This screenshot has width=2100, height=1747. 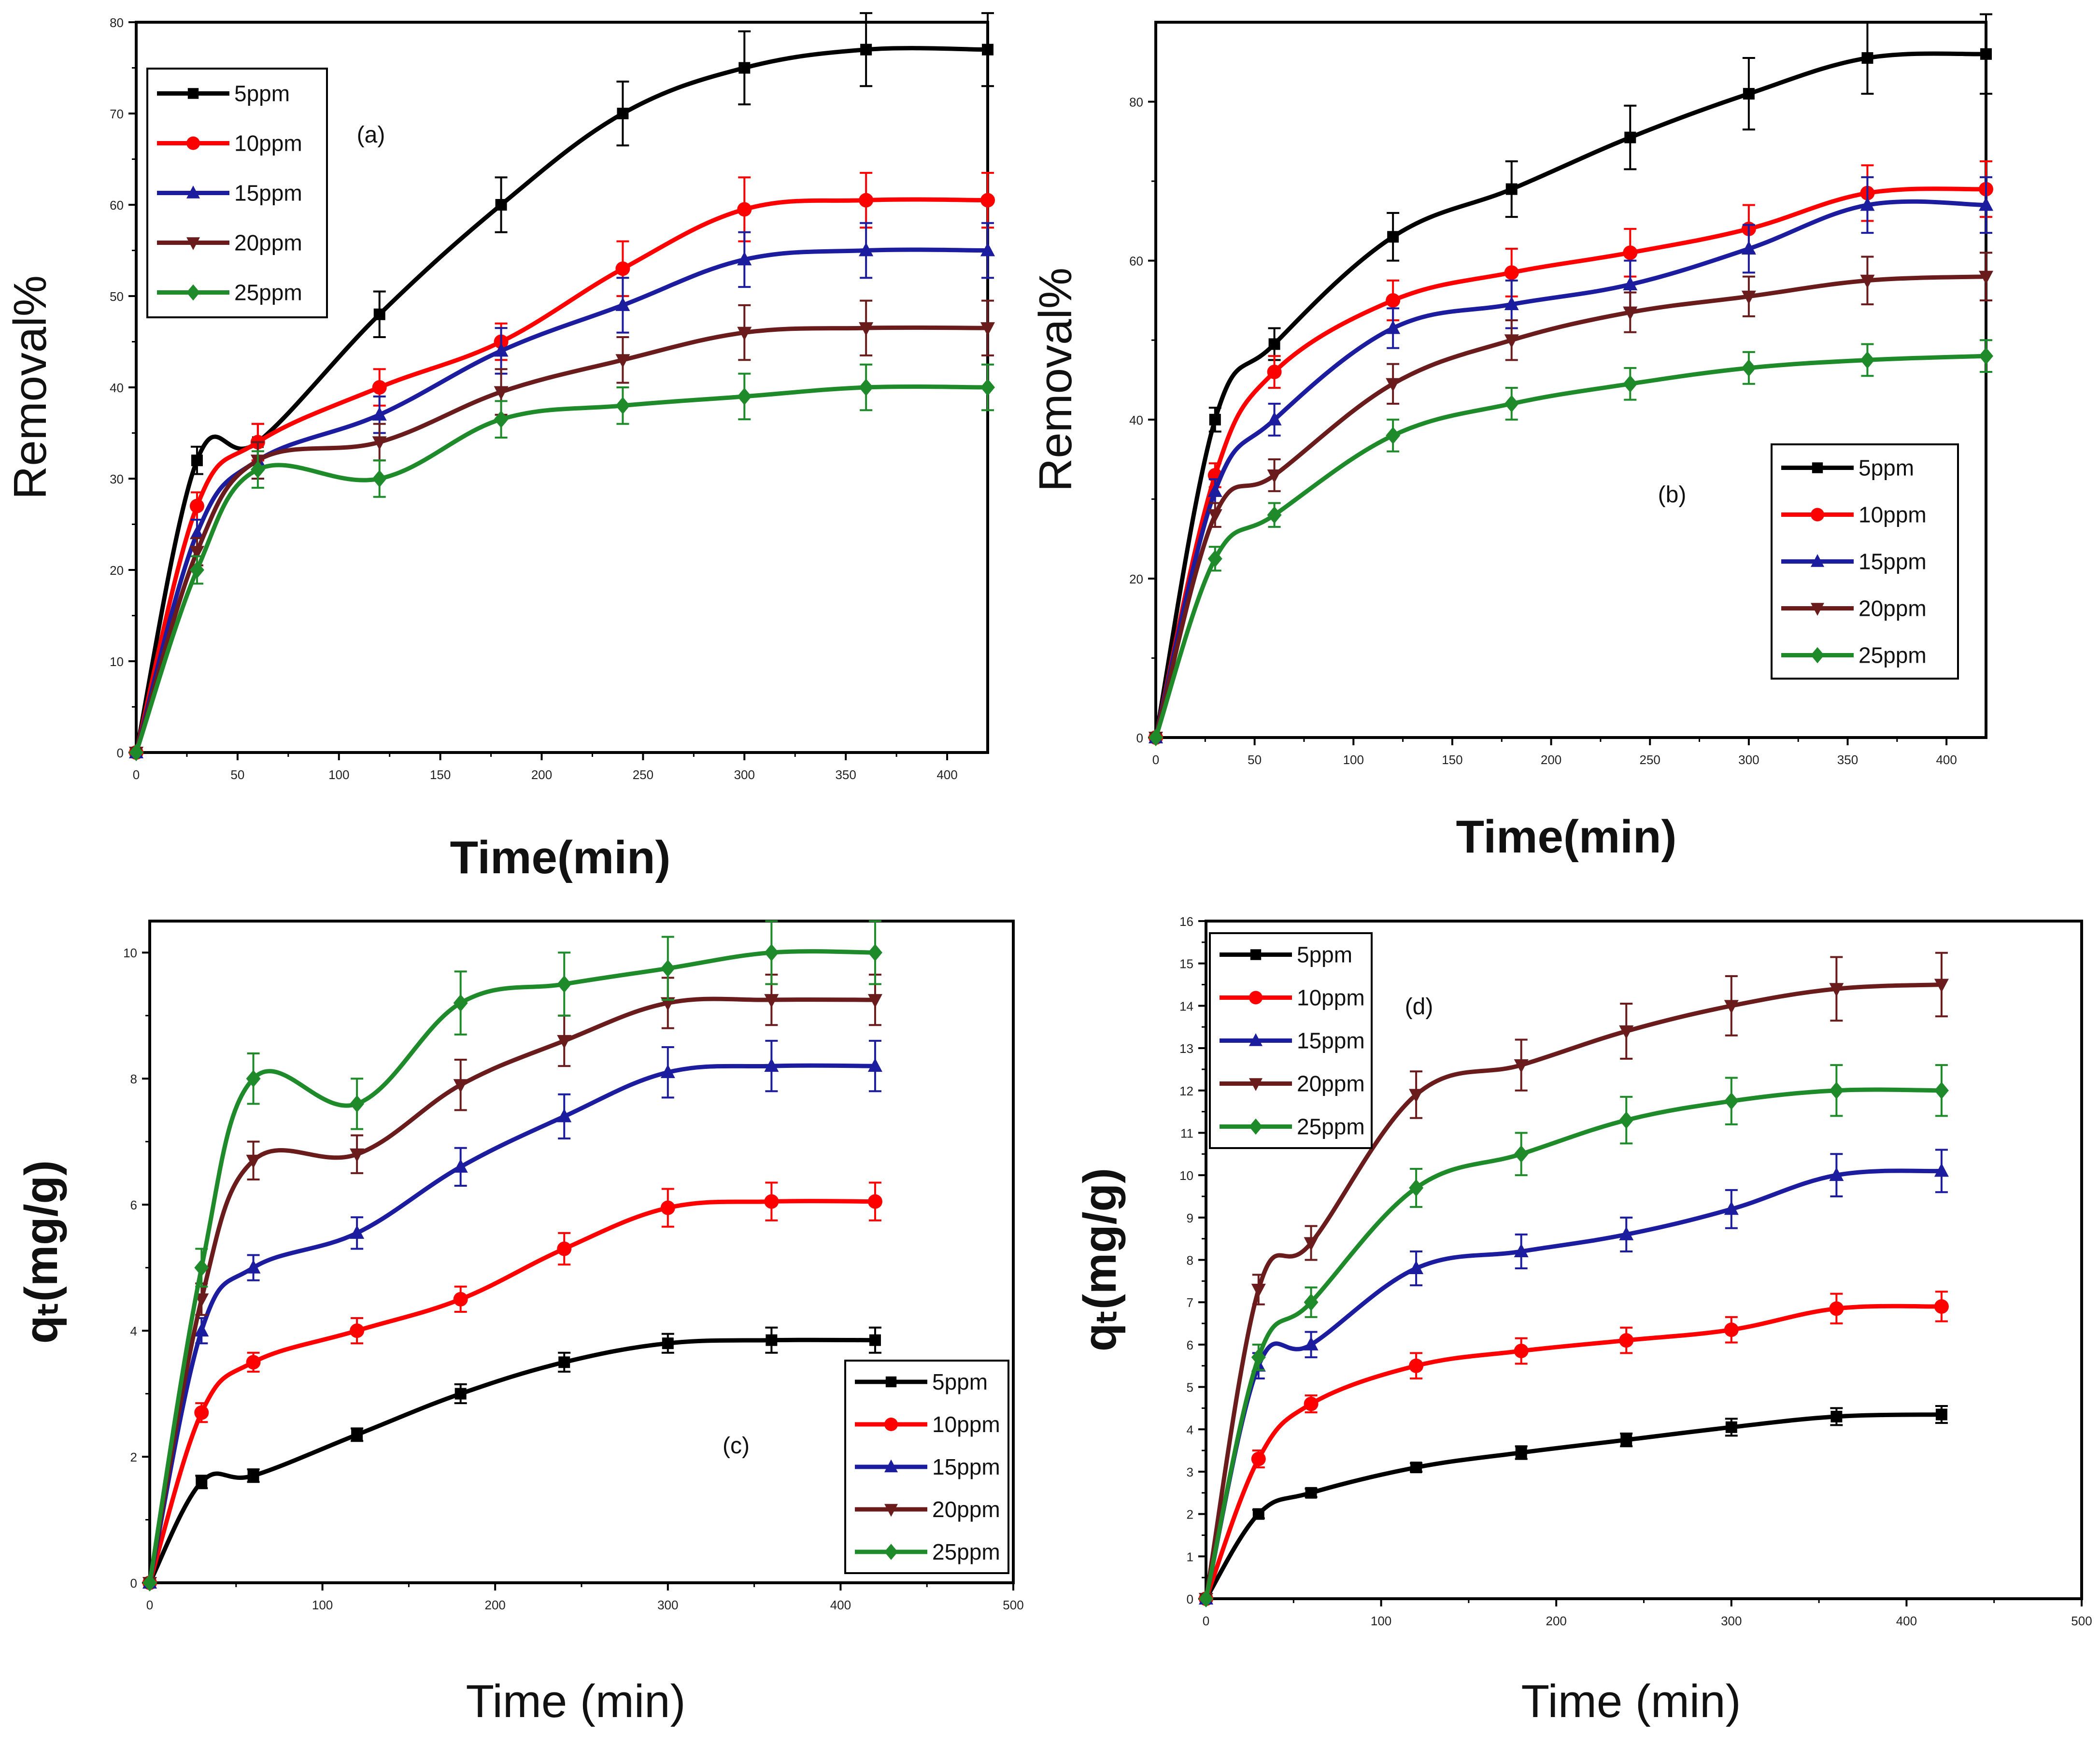 What do you see at coordinates (946, 775) in the screenshot?
I see `x-tick-label: 400` at bounding box center [946, 775].